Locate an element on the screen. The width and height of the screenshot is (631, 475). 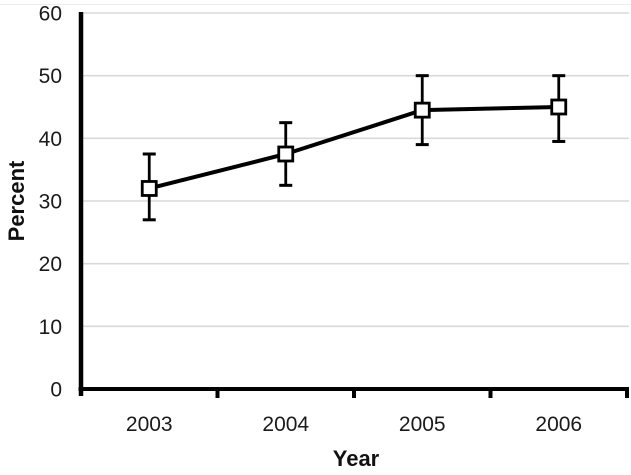
x-tick-label: 2004 is located at coordinates (285, 424).